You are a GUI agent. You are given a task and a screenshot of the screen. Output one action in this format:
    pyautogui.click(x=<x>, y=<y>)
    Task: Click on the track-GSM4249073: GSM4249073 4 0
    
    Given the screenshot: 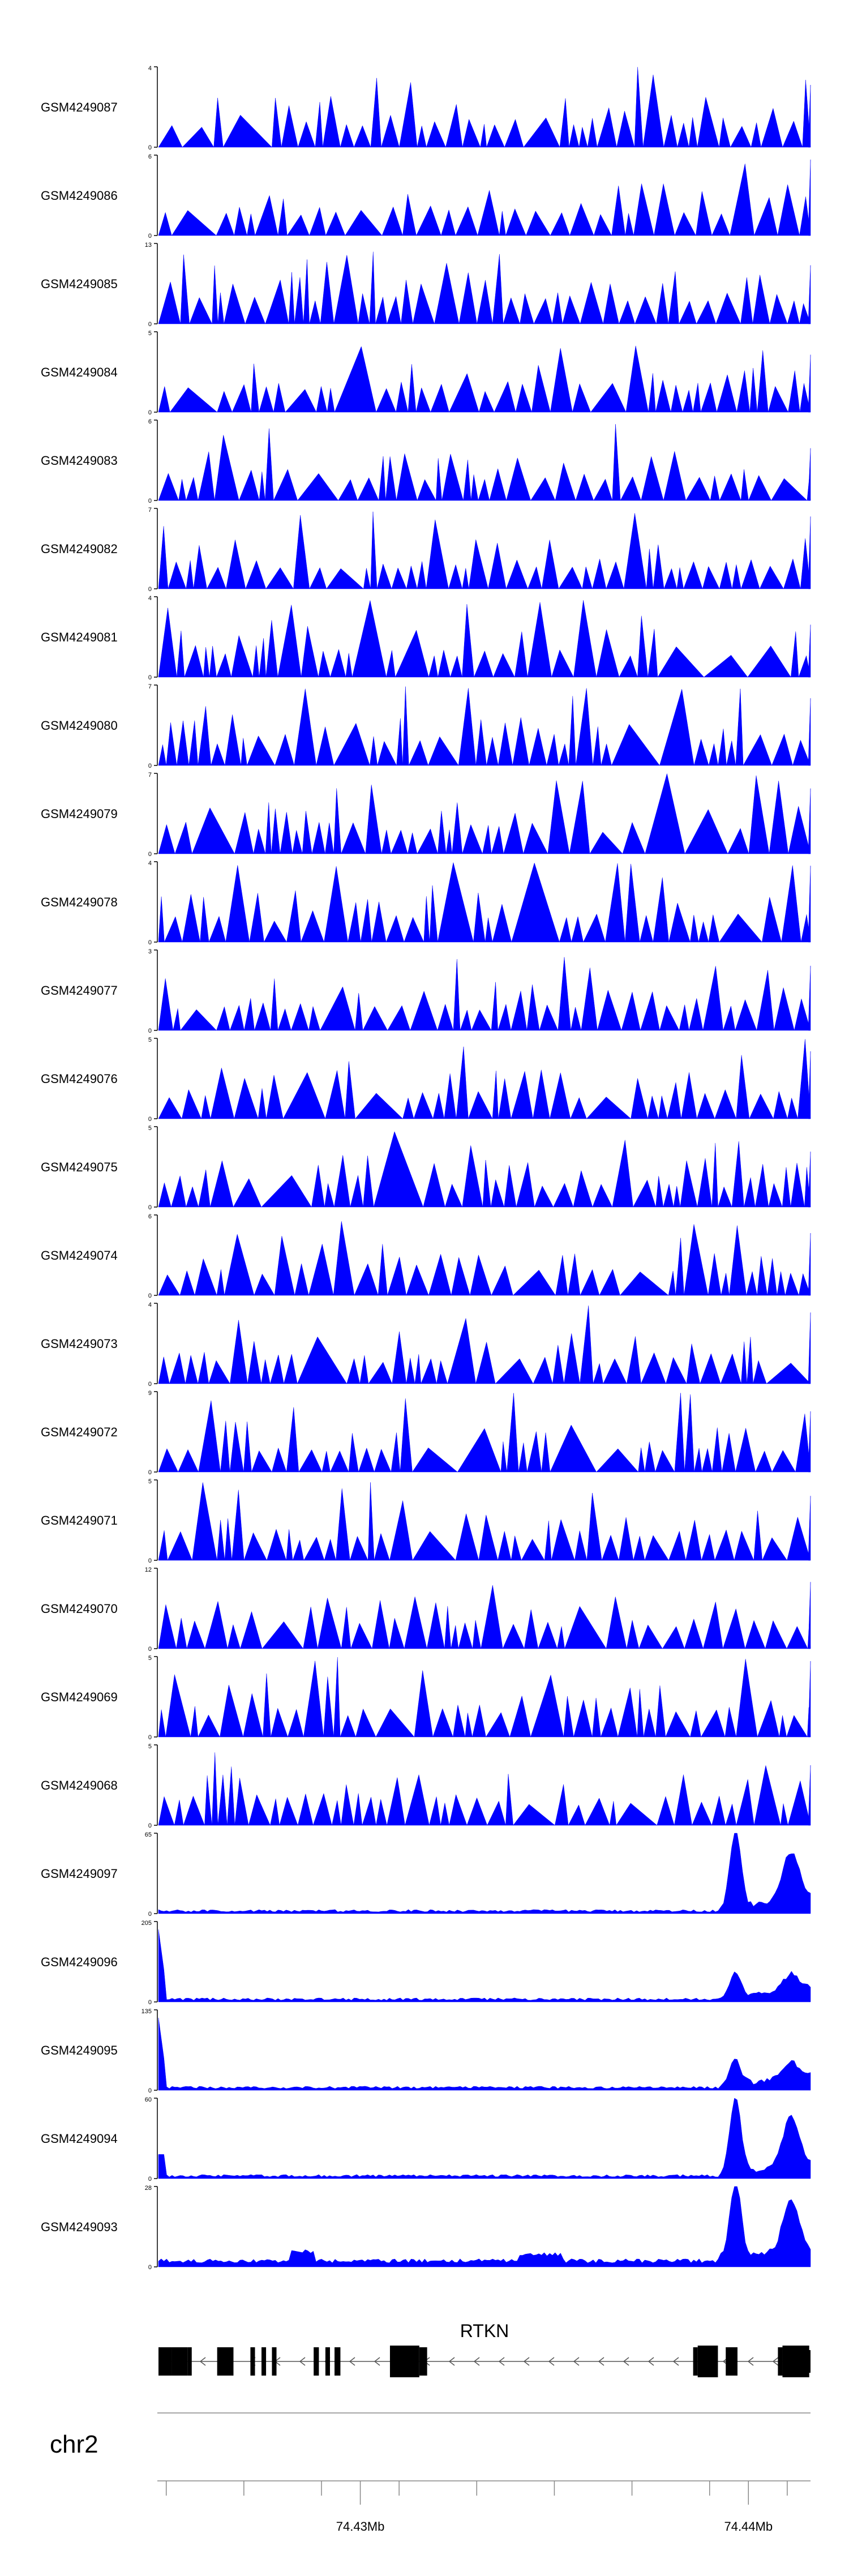 What is the action you would take?
    pyautogui.click(x=426, y=1345)
    